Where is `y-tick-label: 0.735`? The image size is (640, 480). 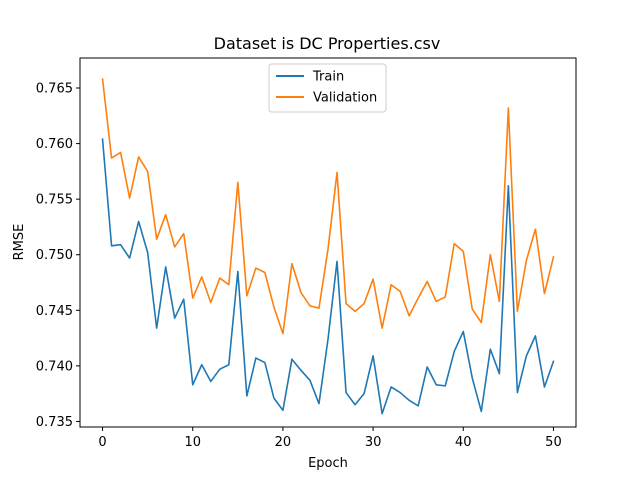
y-tick-label: 0.735 is located at coordinates (54, 422).